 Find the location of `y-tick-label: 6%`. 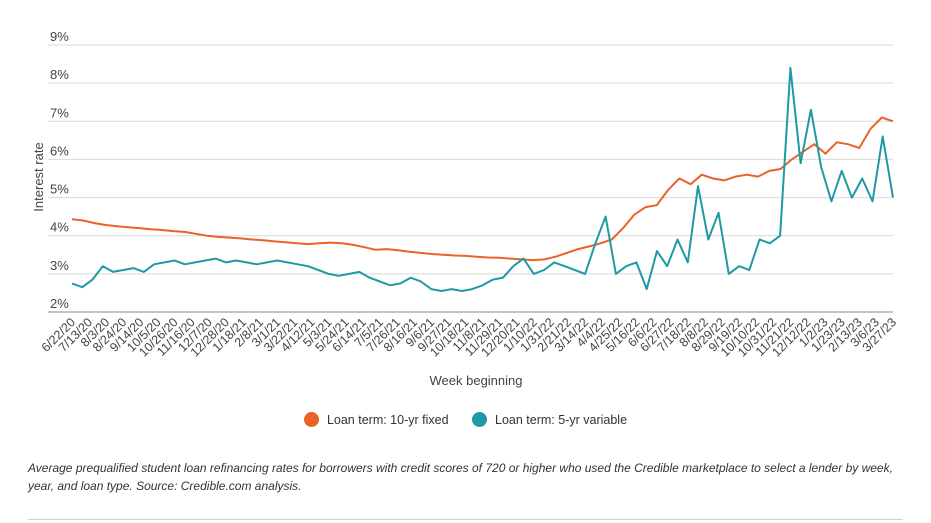

y-tick-label: 6% is located at coordinates (59, 150).